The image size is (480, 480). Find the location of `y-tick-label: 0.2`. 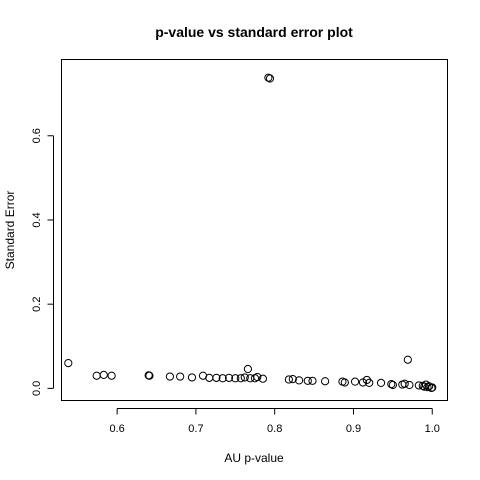

y-tick-label: 0.2 is located at coordinates (37, 304).